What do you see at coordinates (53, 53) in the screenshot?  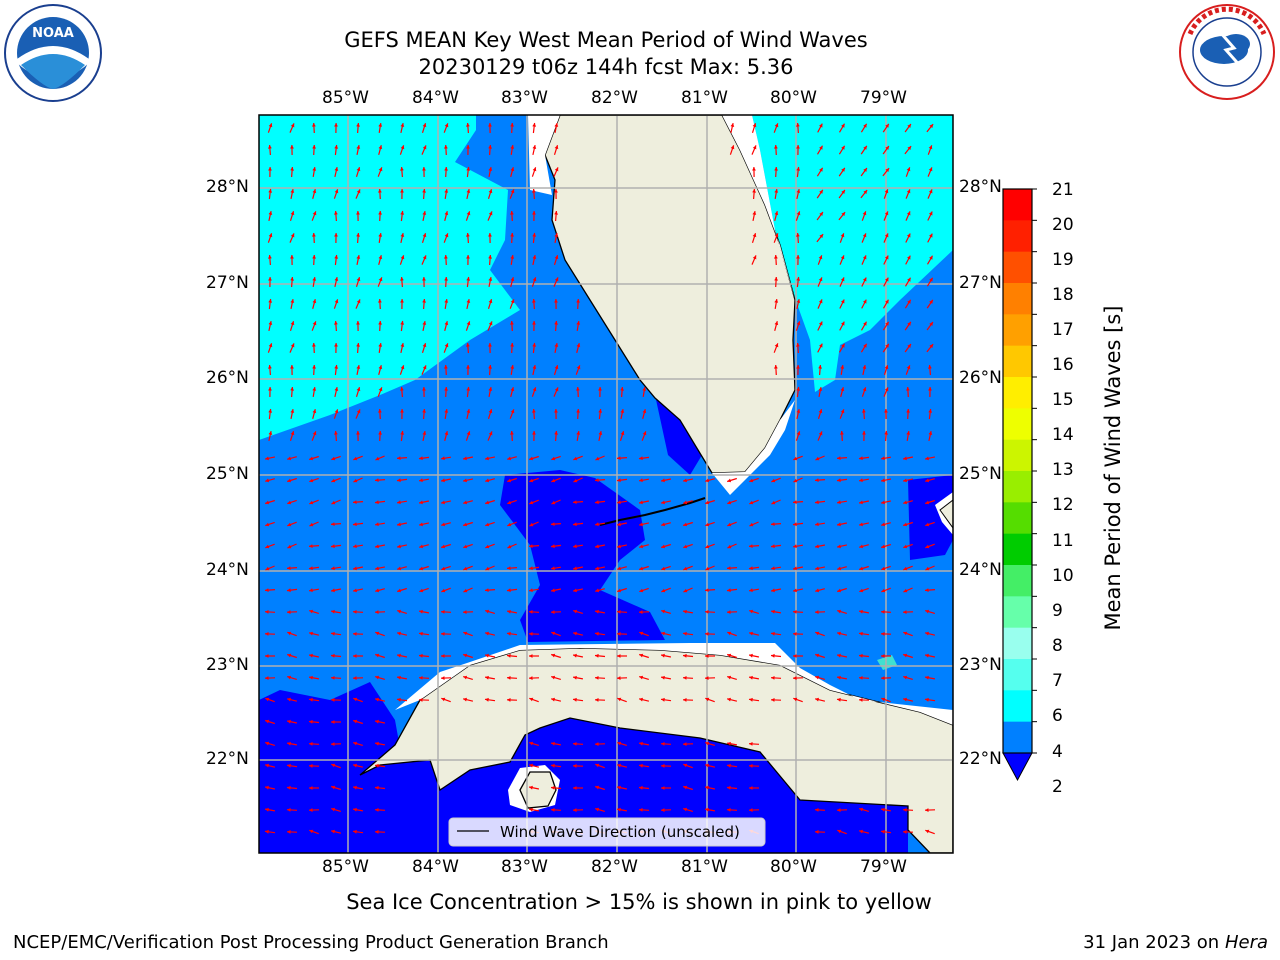 I see `noaa-logo-icon: NOAA` at bounding box center [53, 53].